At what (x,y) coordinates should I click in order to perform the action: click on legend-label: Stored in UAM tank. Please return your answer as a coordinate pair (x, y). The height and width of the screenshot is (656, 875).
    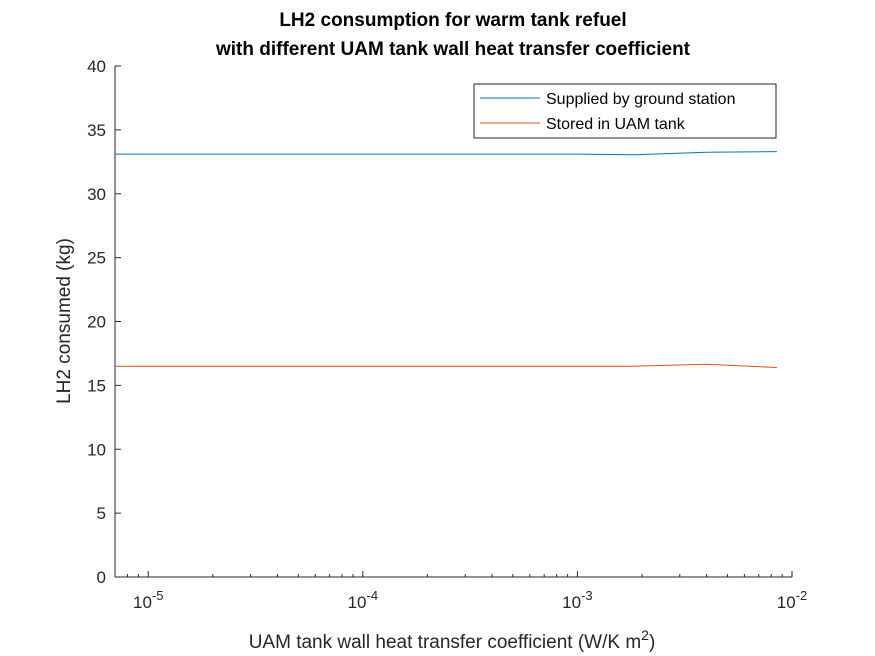
    Looking at the image, I should click on (616, 124).